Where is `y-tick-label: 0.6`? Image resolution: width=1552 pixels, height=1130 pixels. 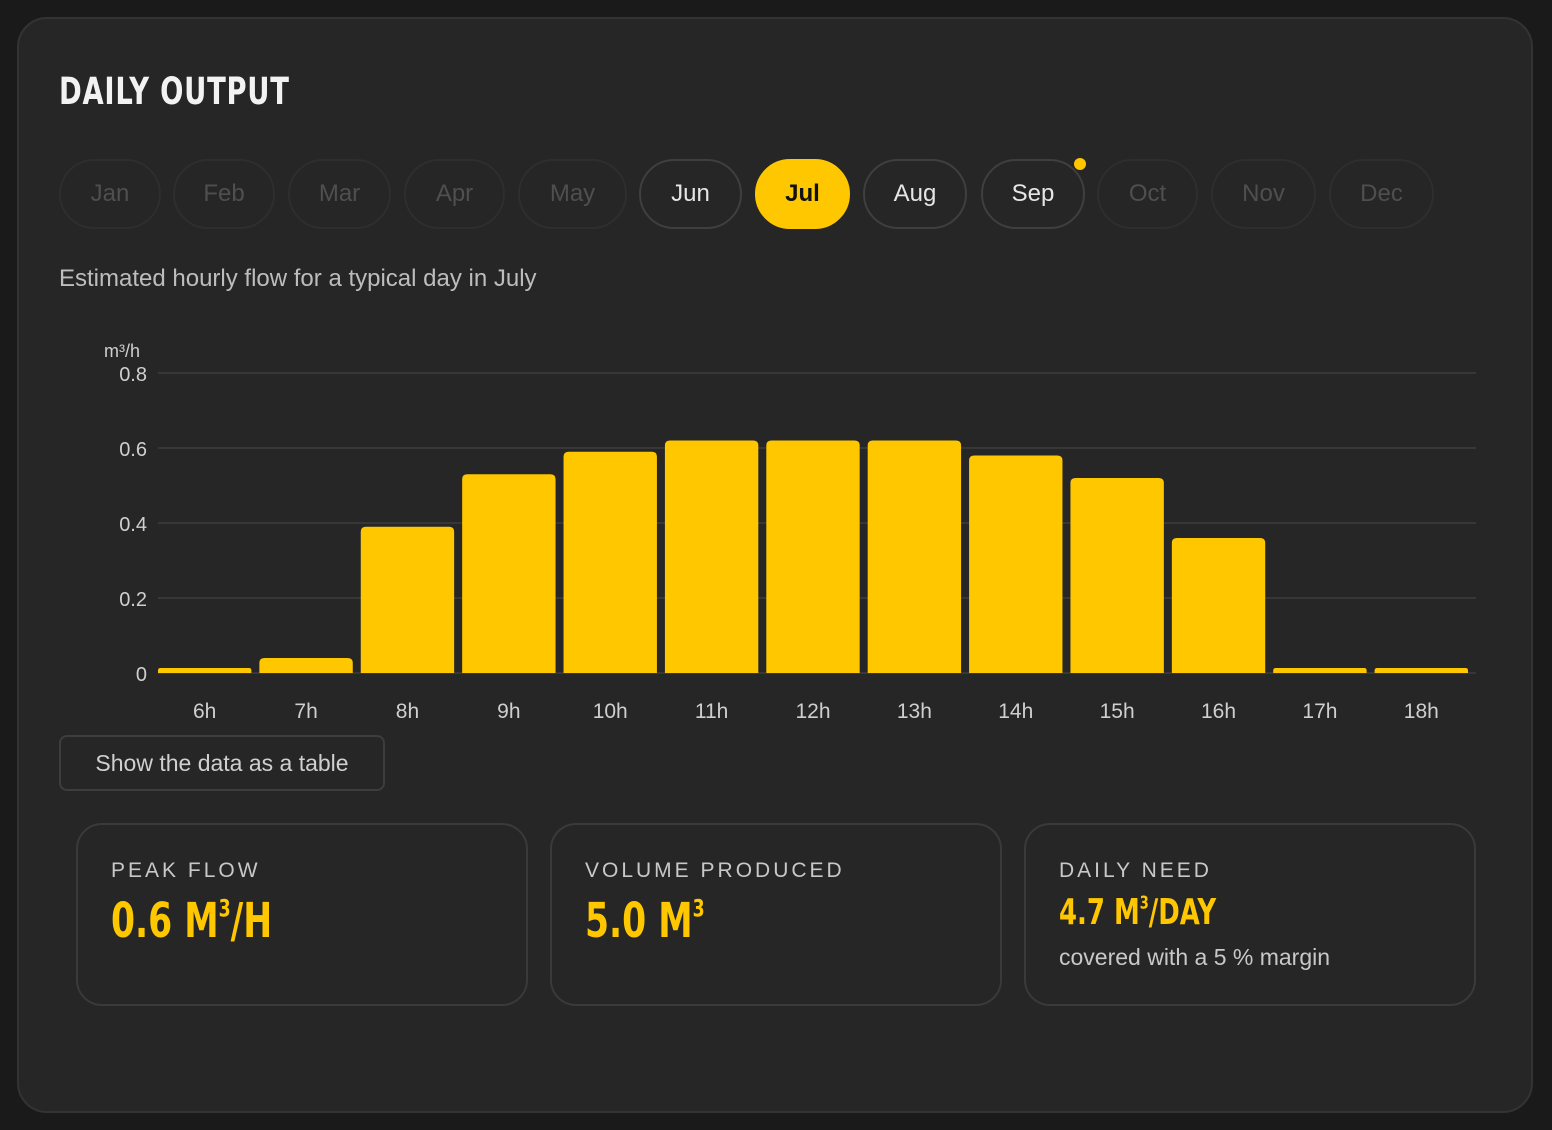 y-tick-label: 0.6 is located at coordinates (133, 450).